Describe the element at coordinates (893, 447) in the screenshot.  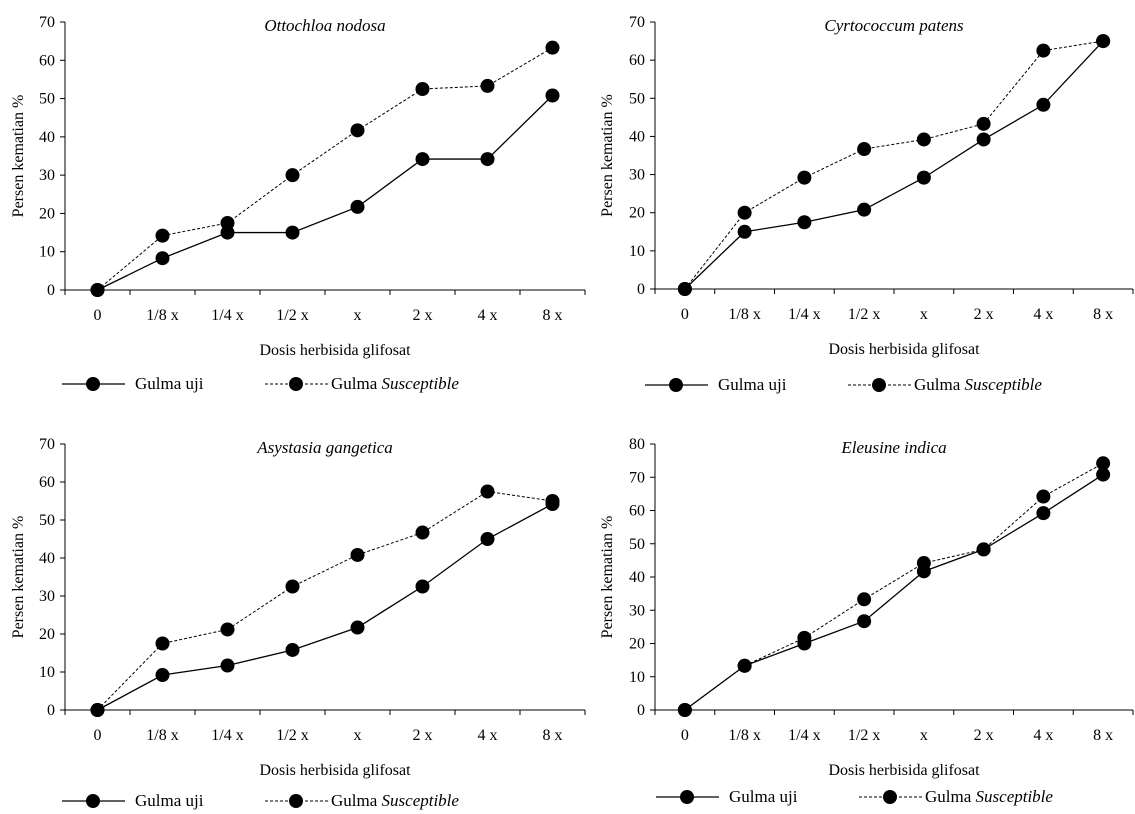
I see `chart-title: Eleusine indica` at that location.